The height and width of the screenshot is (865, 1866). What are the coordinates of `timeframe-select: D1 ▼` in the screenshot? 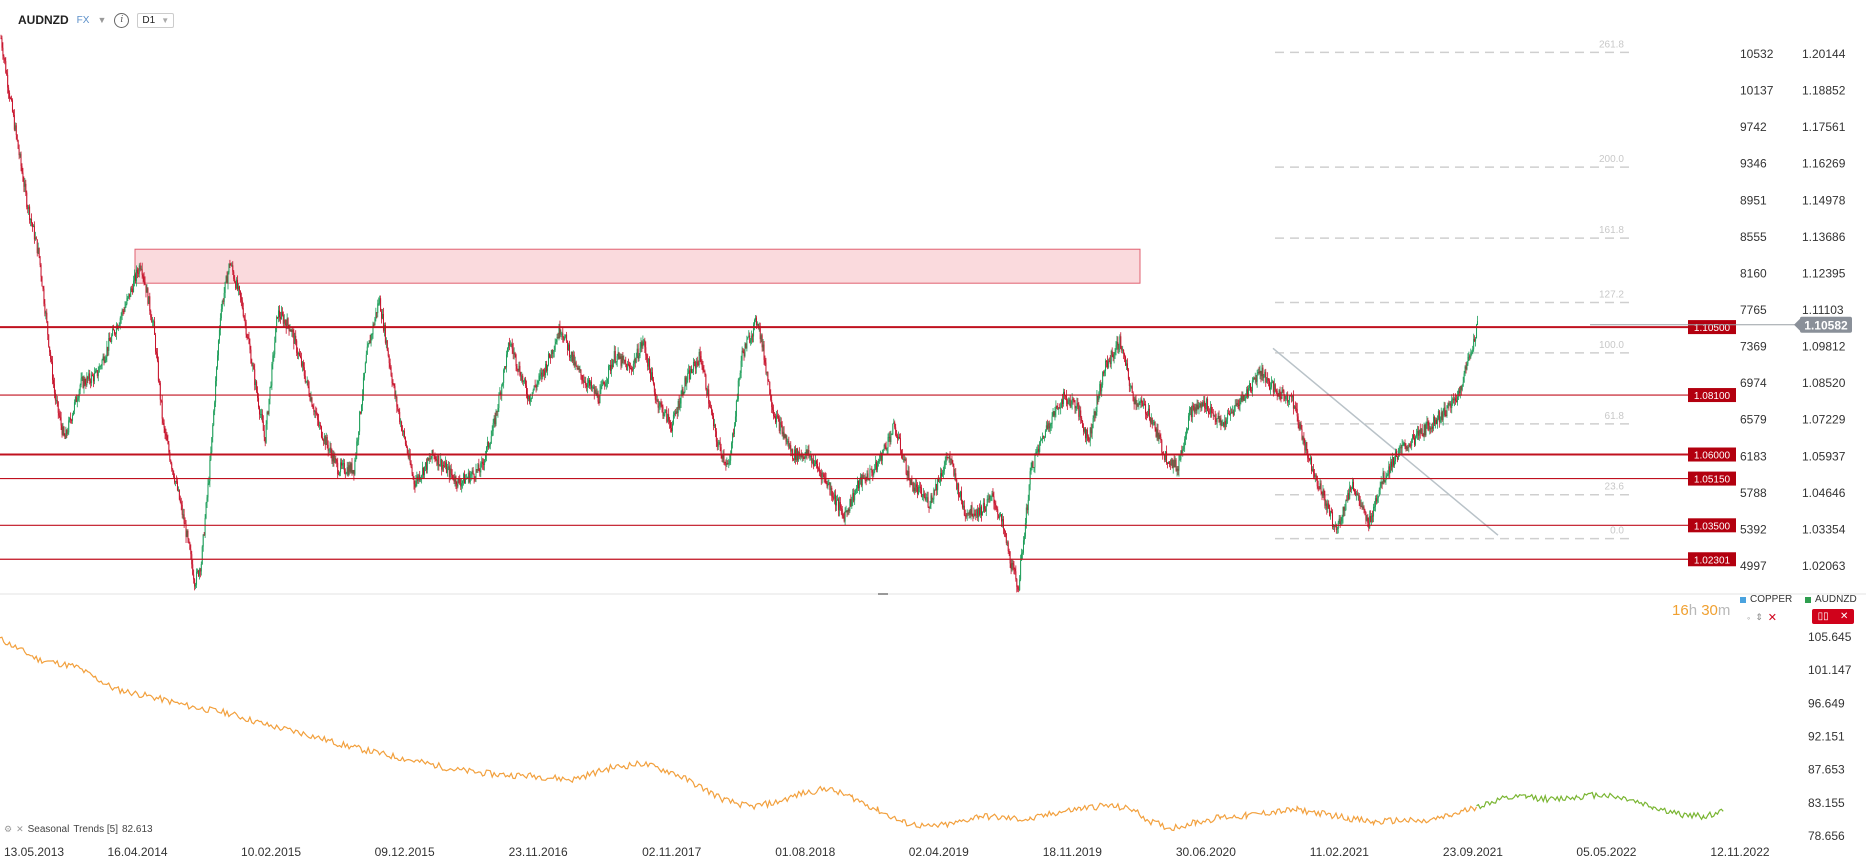 It's located at (156, 20).